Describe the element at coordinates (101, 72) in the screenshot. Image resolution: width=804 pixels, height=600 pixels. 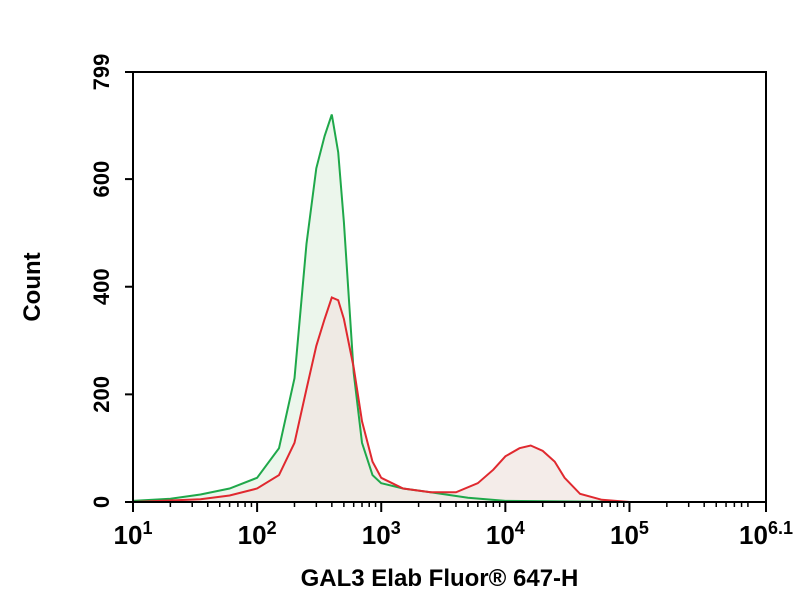
I see `y-tick-label: 799` at that location.